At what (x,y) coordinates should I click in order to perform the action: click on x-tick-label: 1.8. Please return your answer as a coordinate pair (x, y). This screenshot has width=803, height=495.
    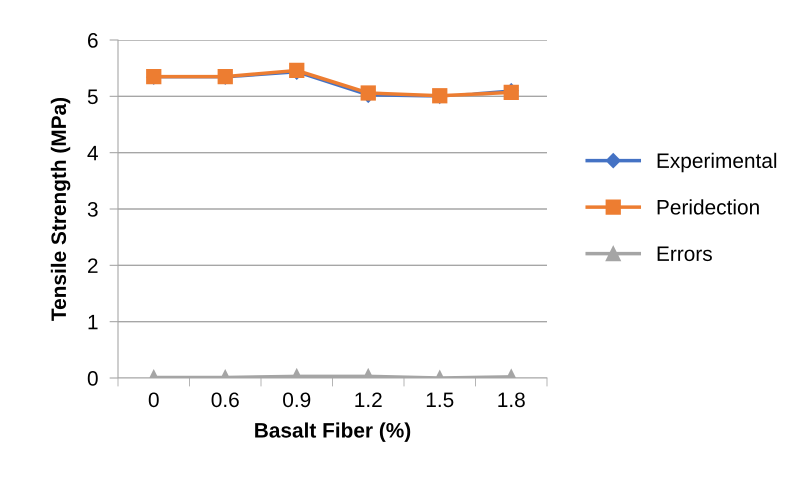
    Looking at the image, I should click on (511, 400).